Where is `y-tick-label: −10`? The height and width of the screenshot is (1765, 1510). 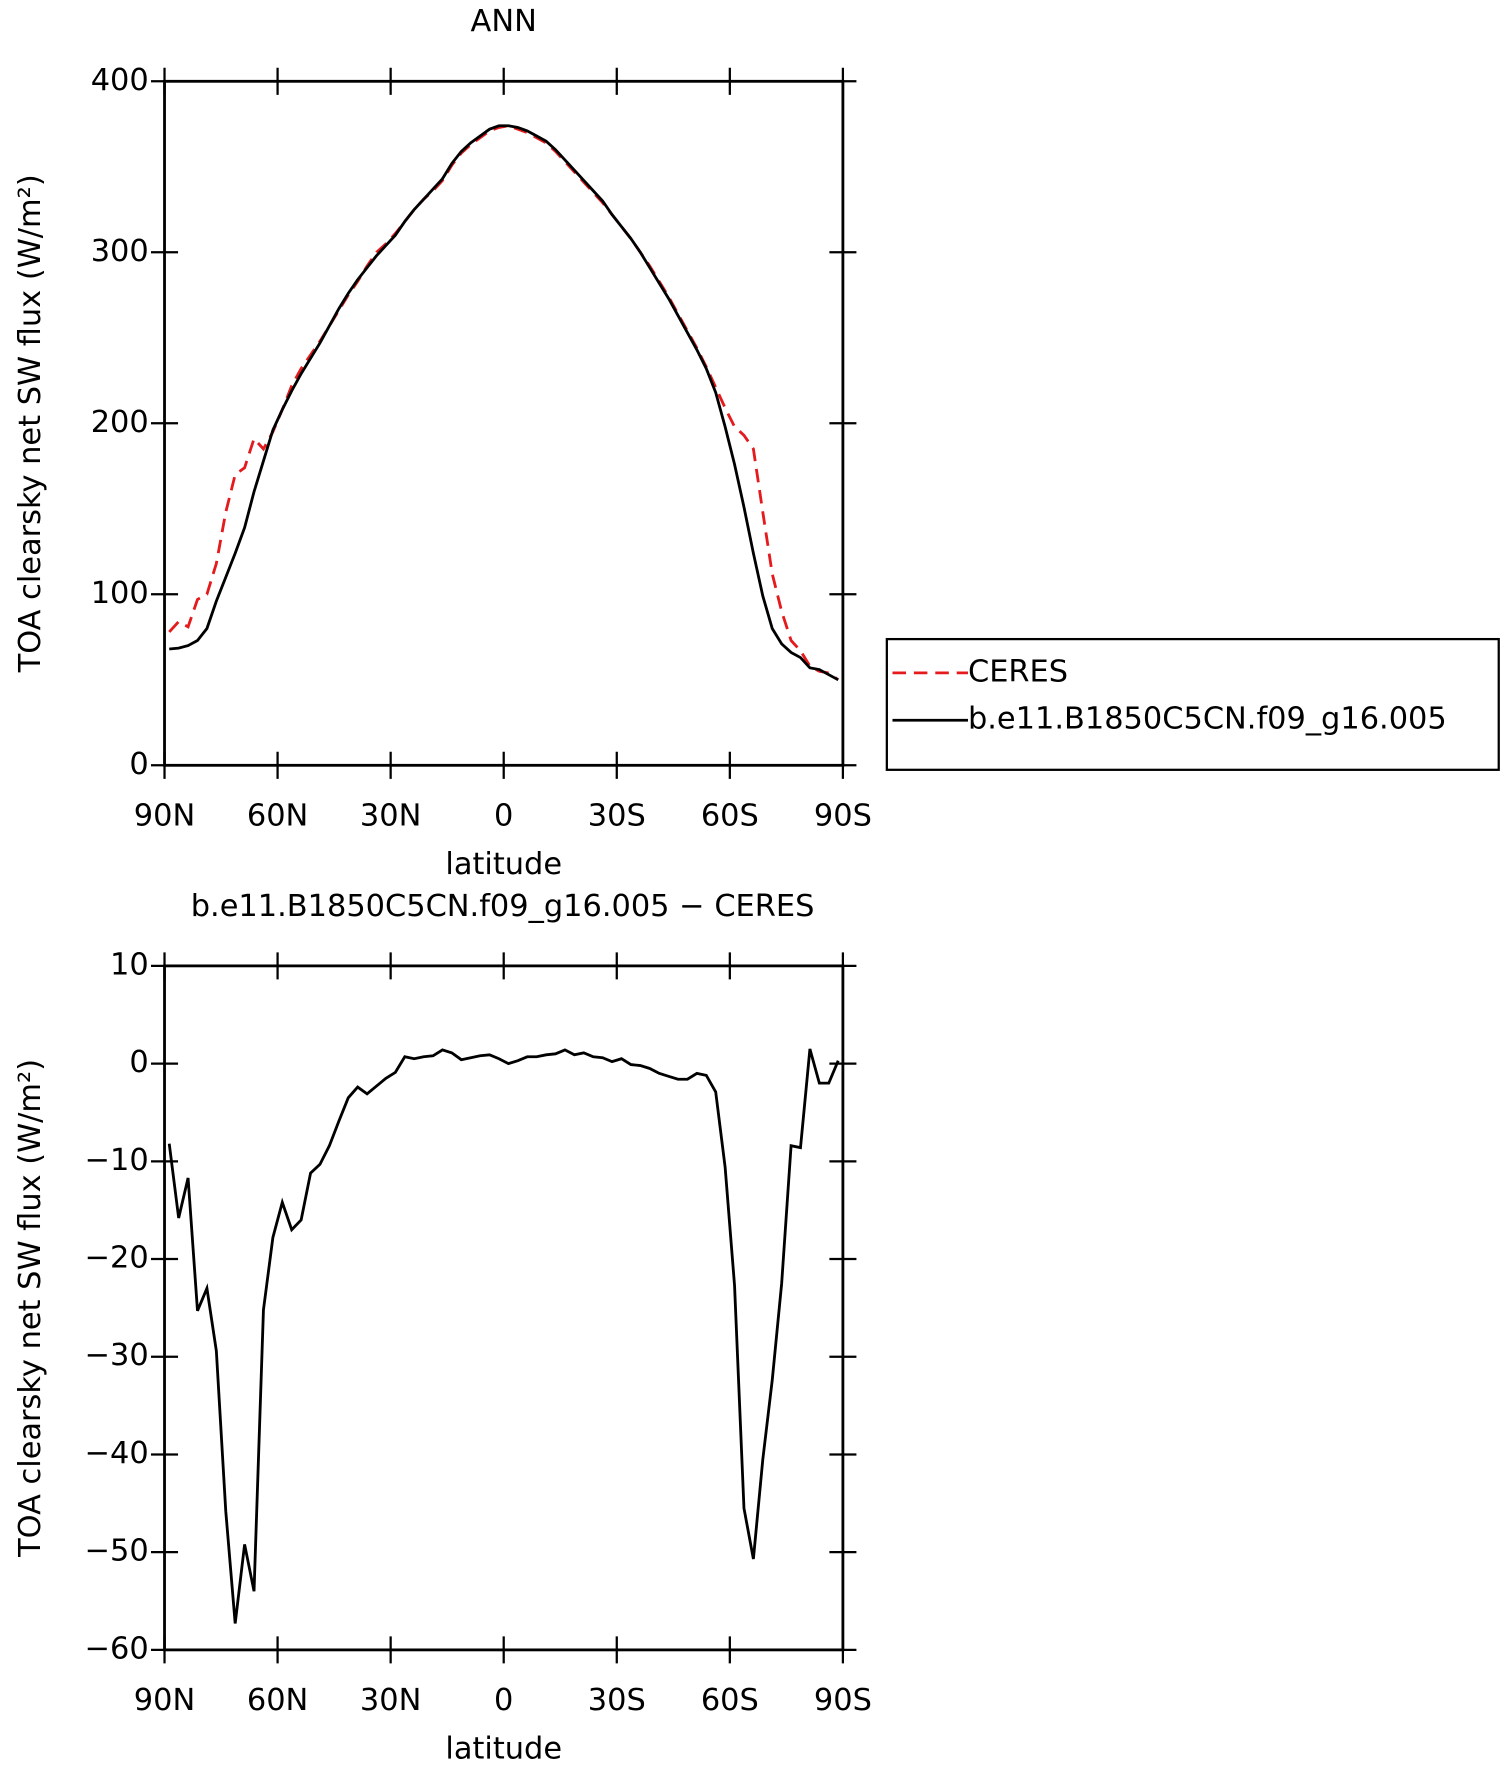
y-tick-label: −10 is located at coordinates (117, 1160).